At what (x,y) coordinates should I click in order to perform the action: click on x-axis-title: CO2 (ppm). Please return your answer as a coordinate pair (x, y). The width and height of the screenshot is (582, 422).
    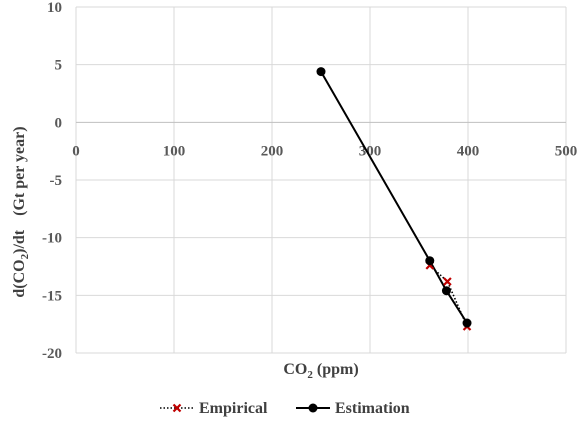
    Looking at the image, I should click on (320, 371).